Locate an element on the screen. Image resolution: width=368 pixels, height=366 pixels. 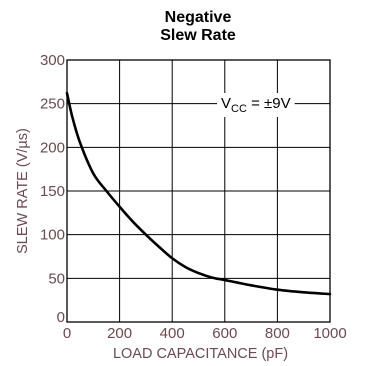
annotation-background is located at coordinates (256, 105).